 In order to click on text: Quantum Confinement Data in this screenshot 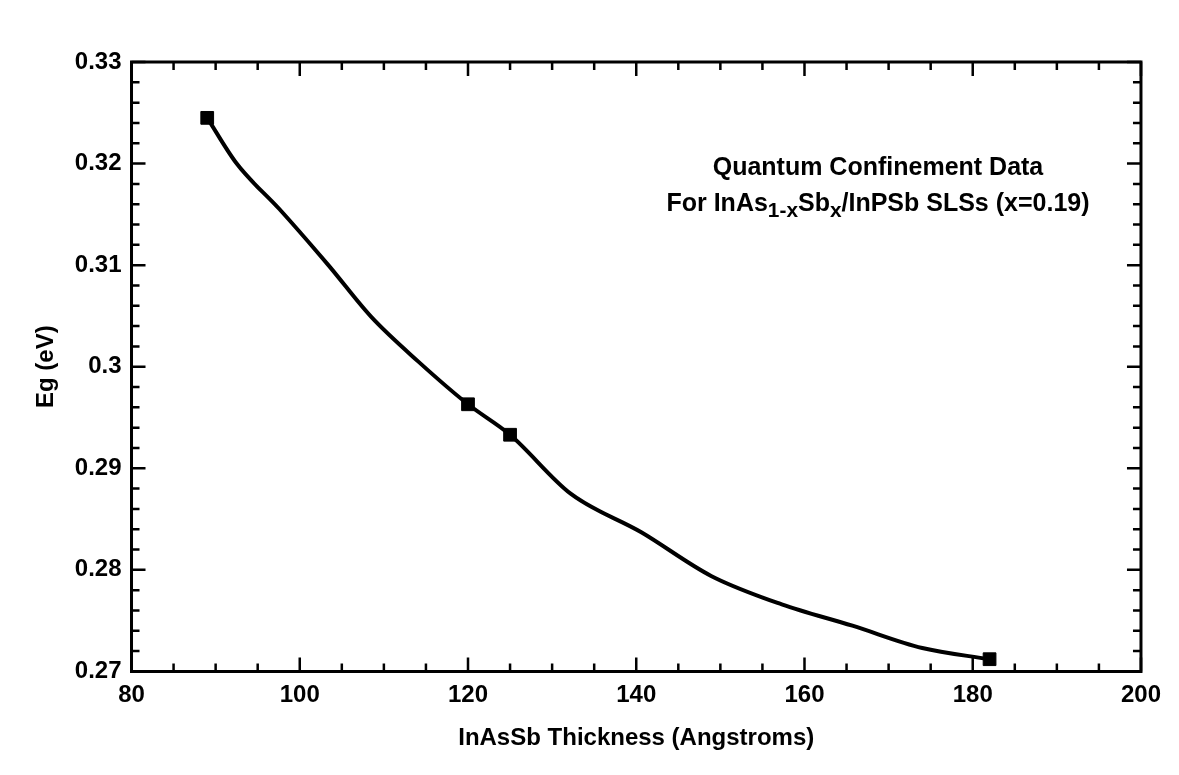, I will do `click(878, 166)`.